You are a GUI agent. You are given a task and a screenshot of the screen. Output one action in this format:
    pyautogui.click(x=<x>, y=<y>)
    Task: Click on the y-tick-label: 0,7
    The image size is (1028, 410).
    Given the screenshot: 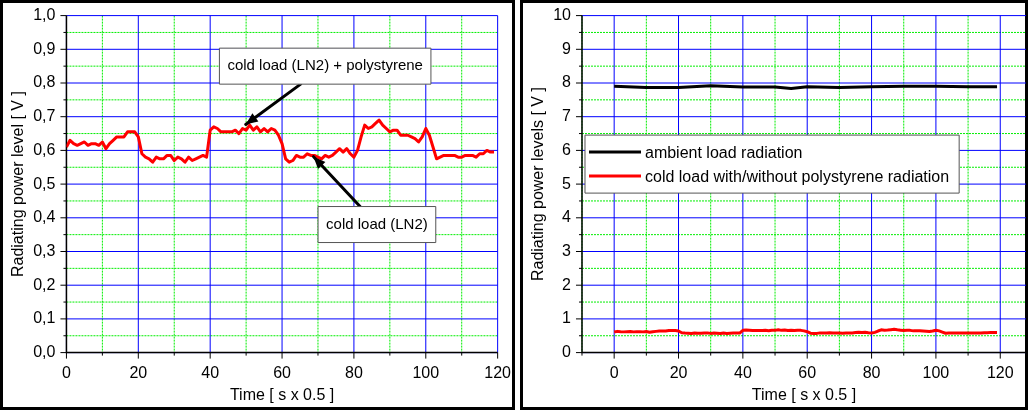 What is the action you would take?
    pyautogui.click(x=44, y=116)
    